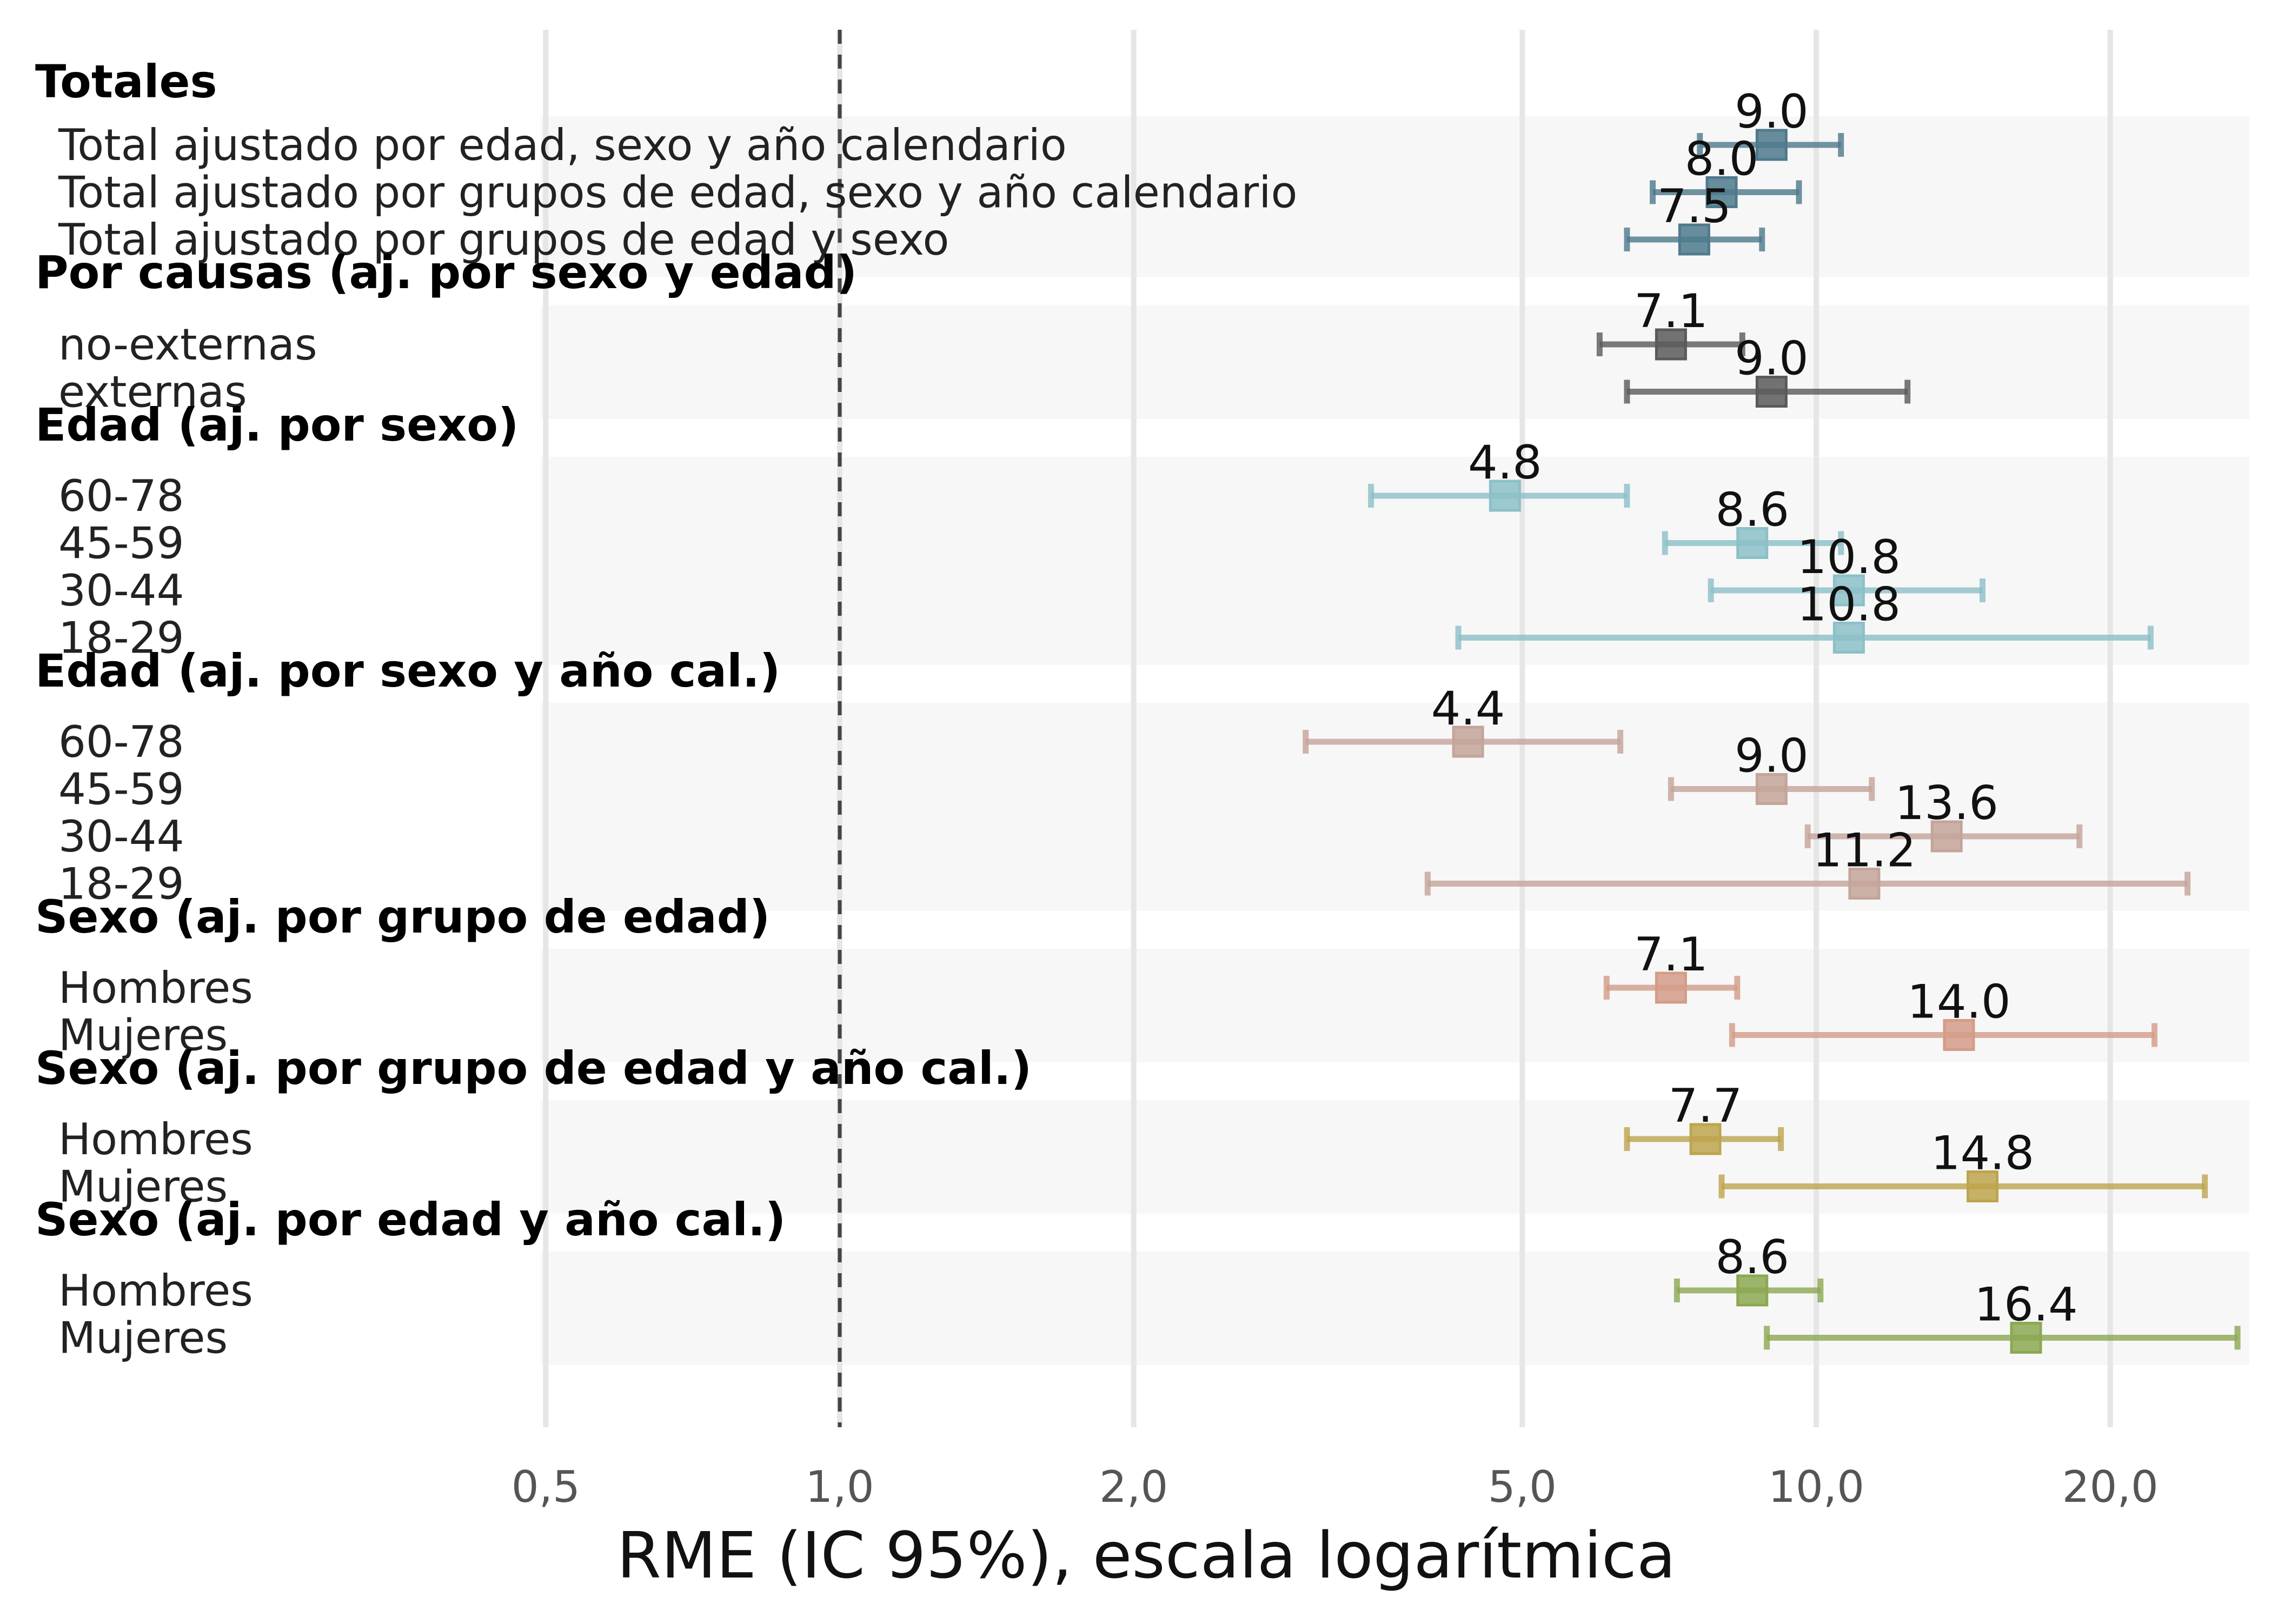  I want to click on group-heading: Totales, so click(126, 81).